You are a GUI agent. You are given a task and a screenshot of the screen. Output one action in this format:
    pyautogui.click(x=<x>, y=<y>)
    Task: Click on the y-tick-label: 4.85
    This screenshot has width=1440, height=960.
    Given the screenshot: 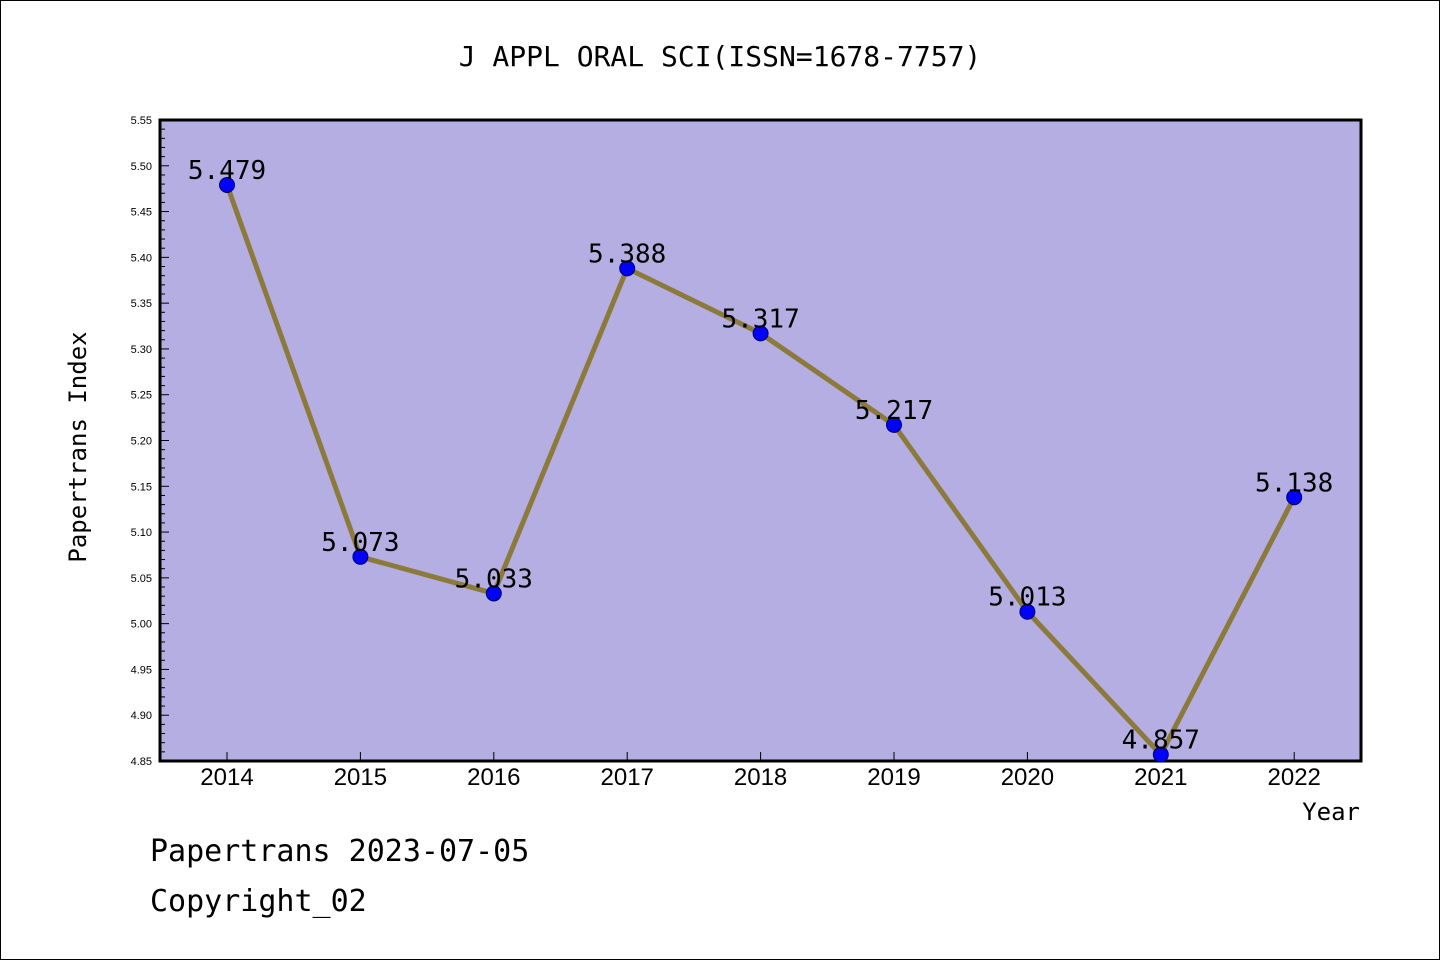 What is the action you would take?
    pyautogui.click(x=141, y=762)
    